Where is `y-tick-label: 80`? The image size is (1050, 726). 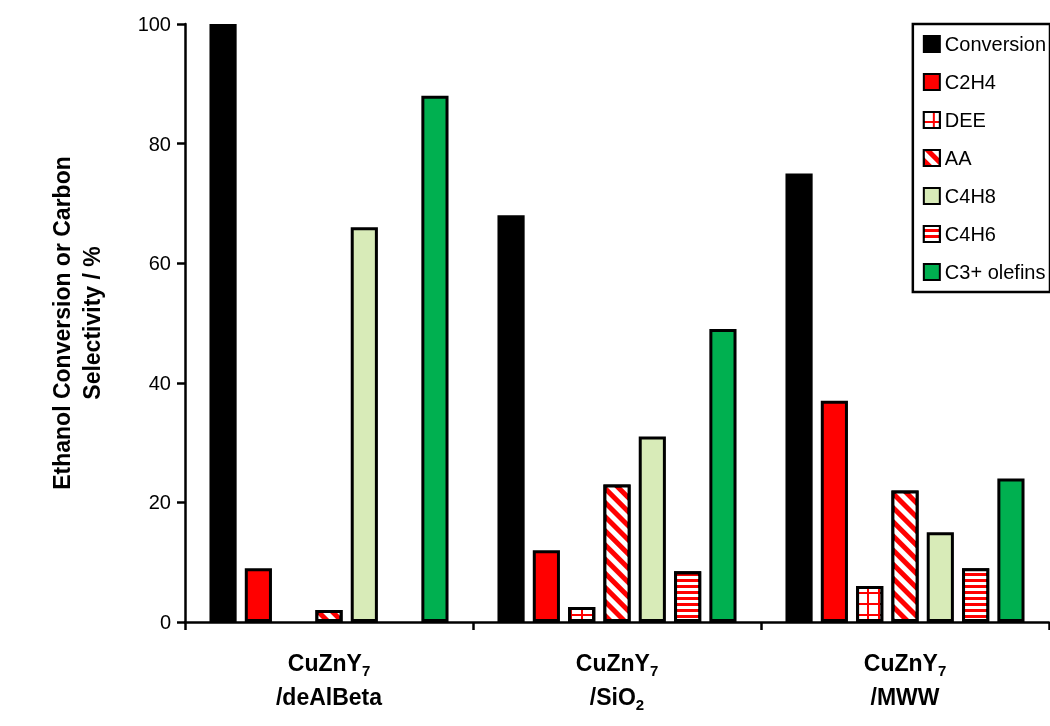 y-tick-label: 80 is located at coordinates (159, 143).